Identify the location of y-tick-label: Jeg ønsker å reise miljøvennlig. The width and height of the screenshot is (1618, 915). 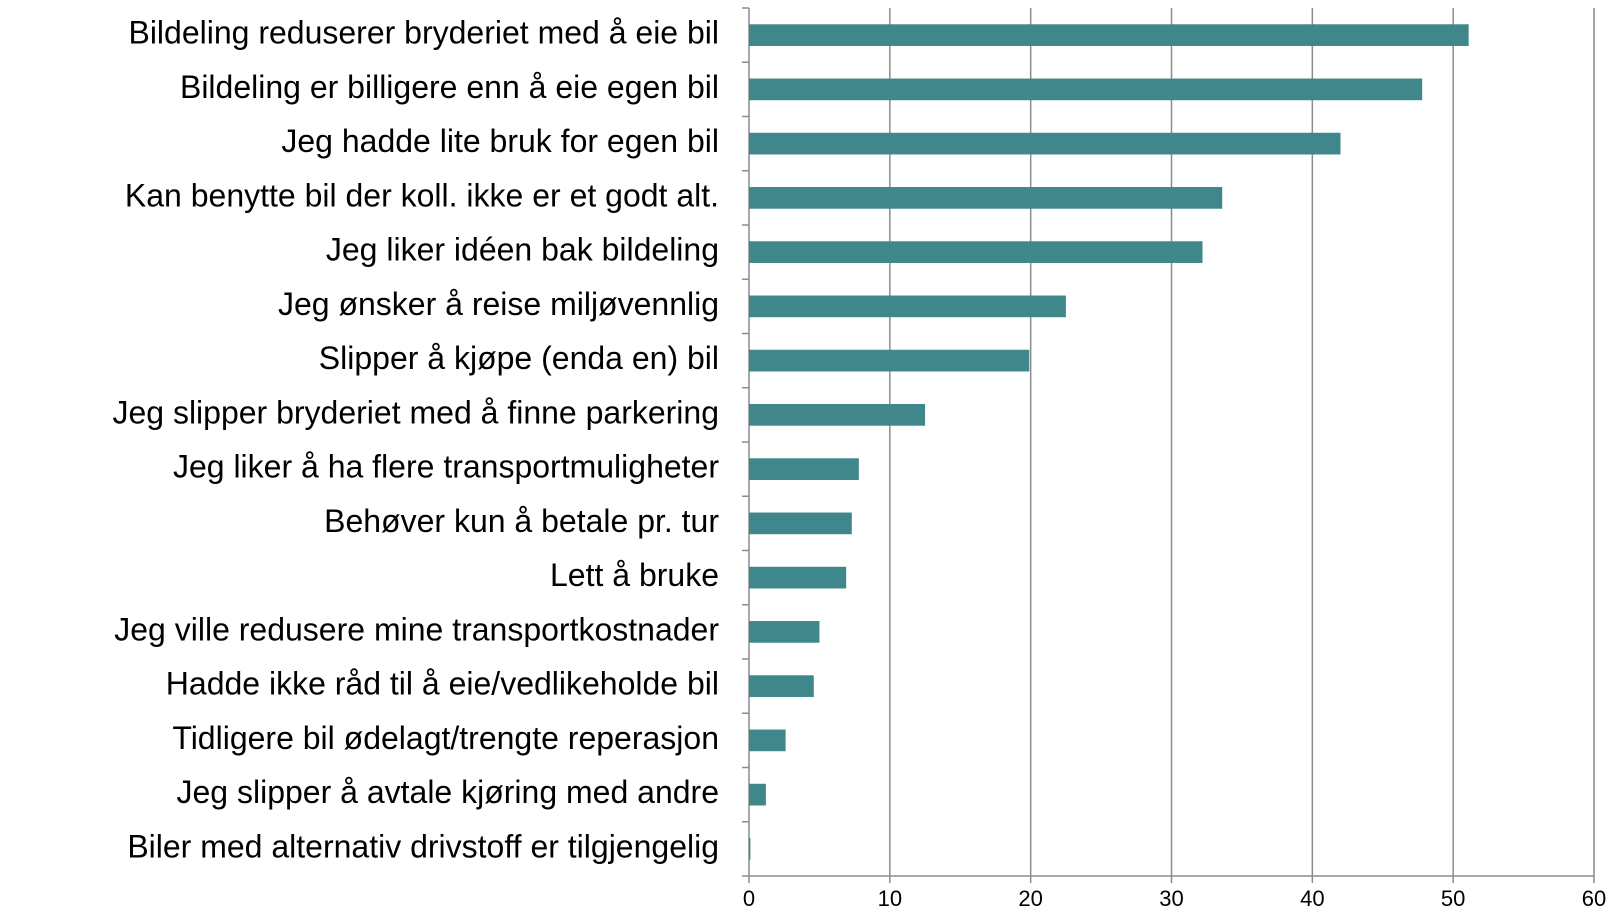
(498, 304).